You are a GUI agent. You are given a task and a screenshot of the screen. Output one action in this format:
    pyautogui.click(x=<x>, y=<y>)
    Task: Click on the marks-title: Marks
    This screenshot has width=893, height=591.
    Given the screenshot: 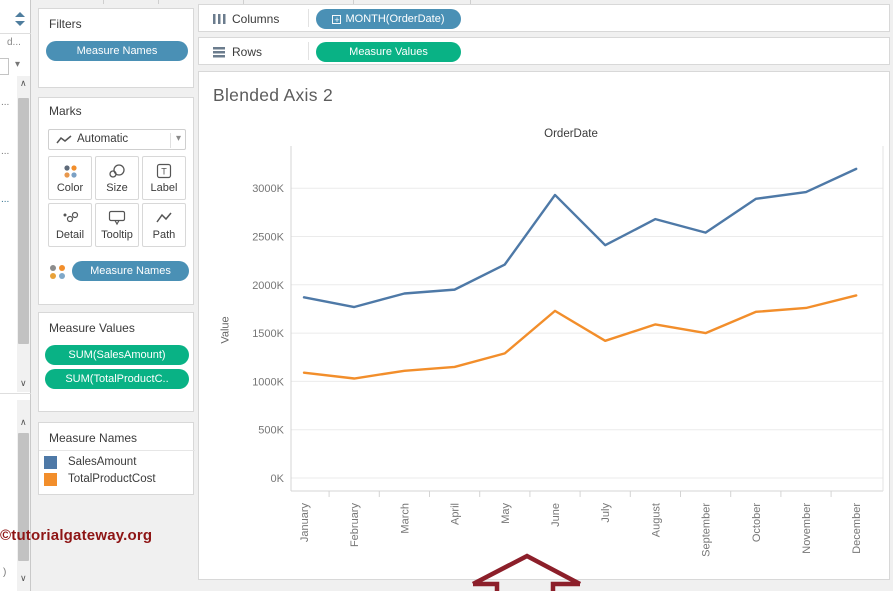 What is the action you would take?
    pyautogui.click(x=65, y=111)
    